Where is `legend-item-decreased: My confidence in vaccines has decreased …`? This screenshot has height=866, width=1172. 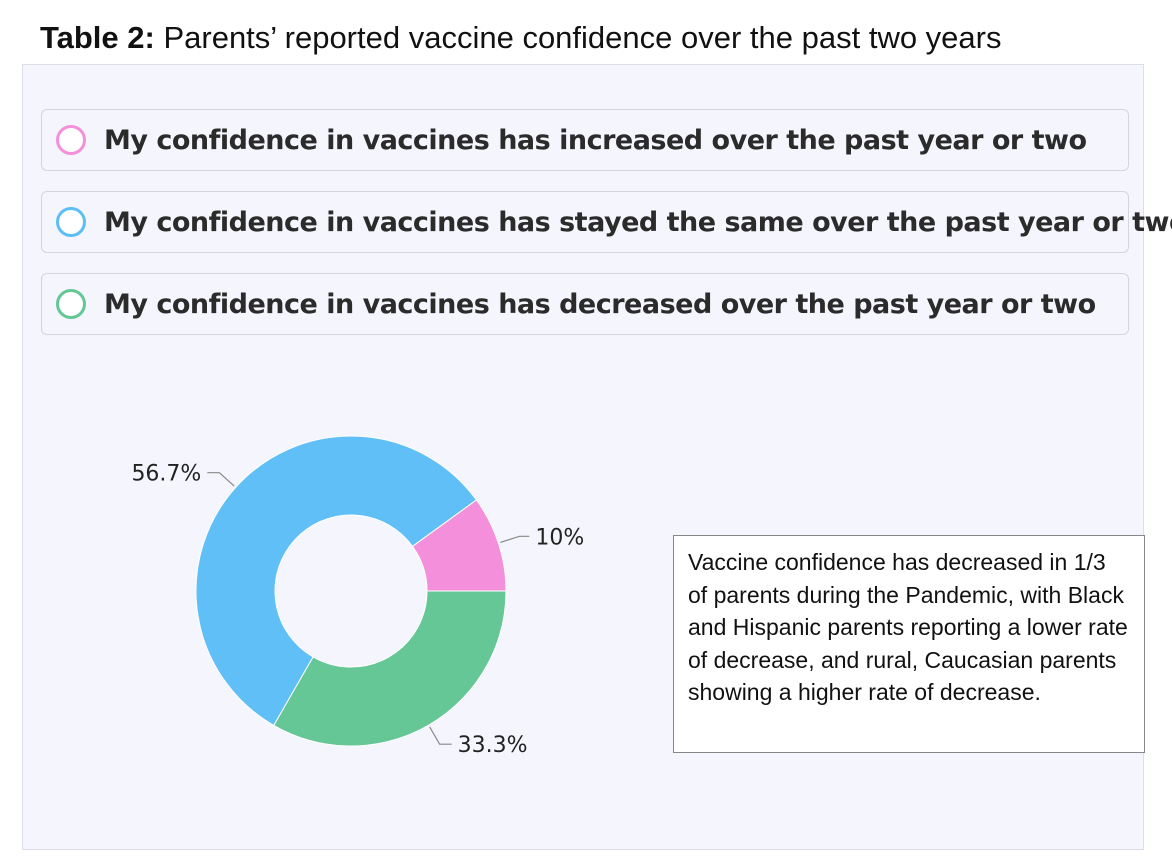 legend-item-decreased: My confidence in vaccines has decreased … is located at coordinates (585, 304).